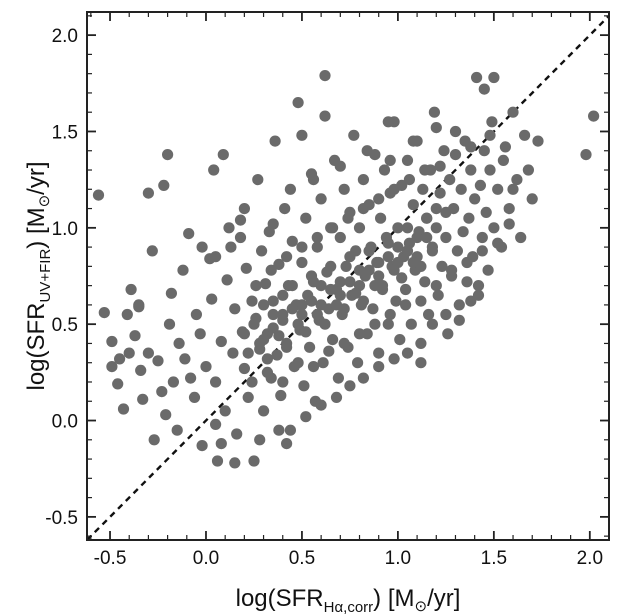 This screenshot has width=625, height=614. What do you see at coordinates (36, 346) in the screenshot?
I see `y-axis-label-main: log(SFR` at bounding box center [36, 346].